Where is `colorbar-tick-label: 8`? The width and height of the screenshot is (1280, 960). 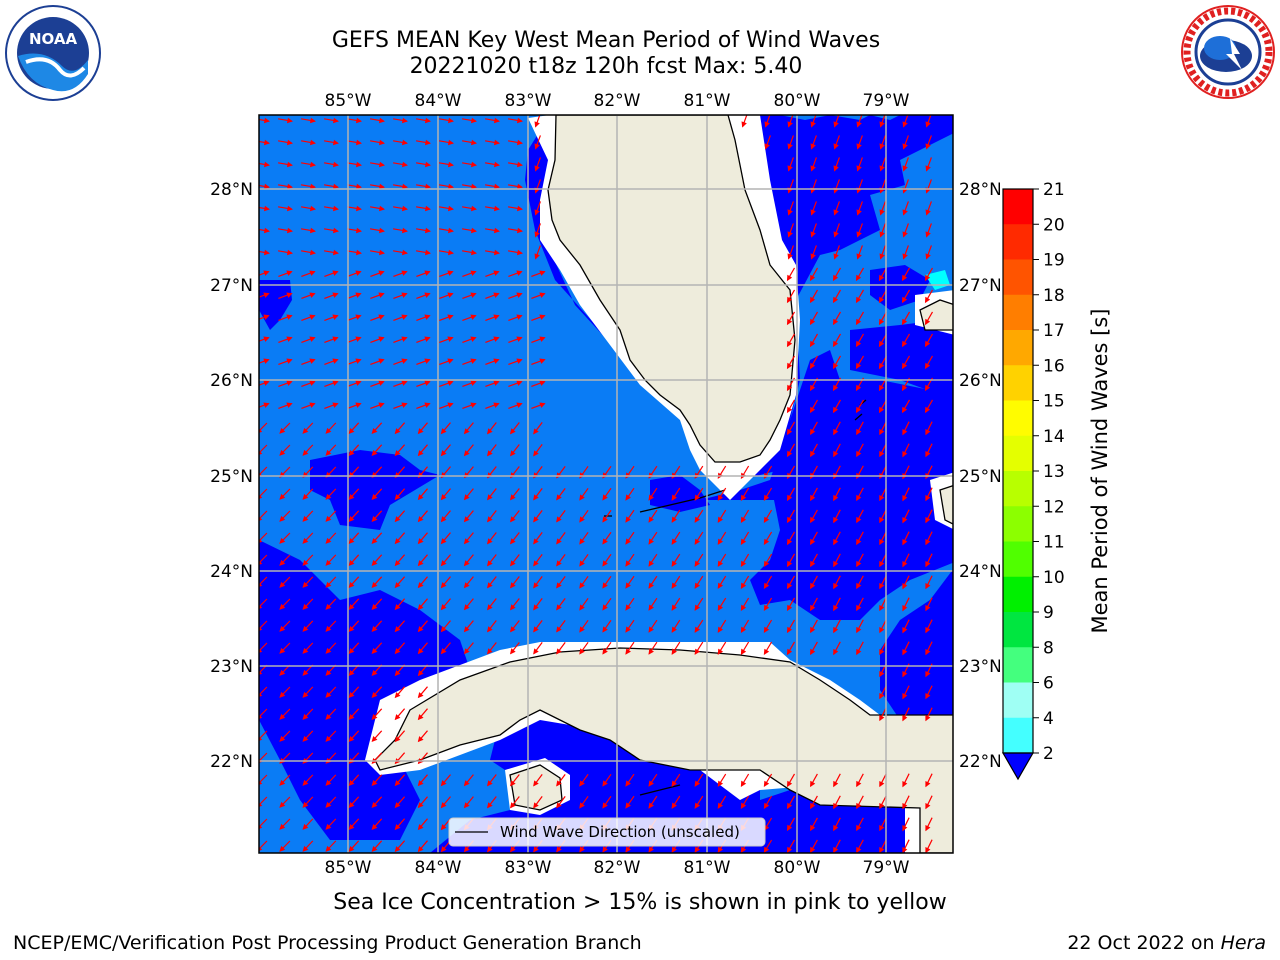
colorbar-tick-label: 8 is located at coordinates (1048, 648).